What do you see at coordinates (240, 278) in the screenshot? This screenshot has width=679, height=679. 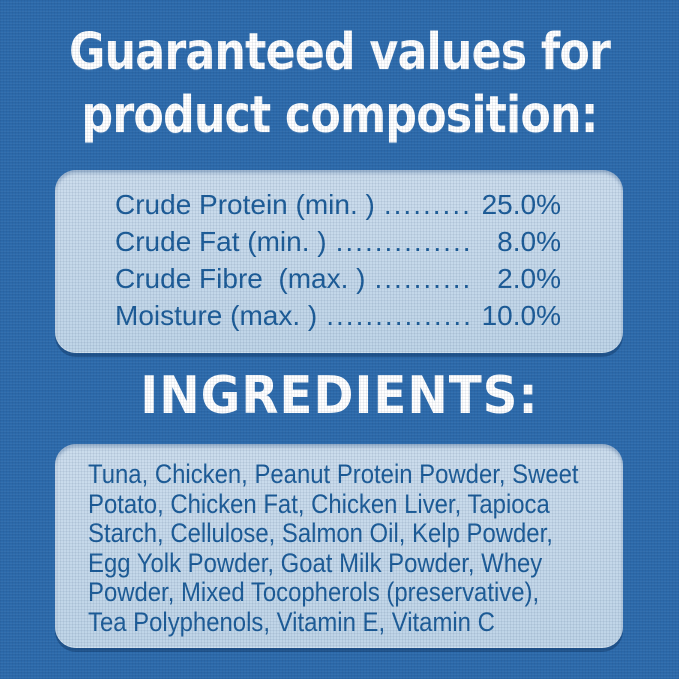 I see `composition-row-label: Crude Fibre (max. )` at bounding box center [240, 278].